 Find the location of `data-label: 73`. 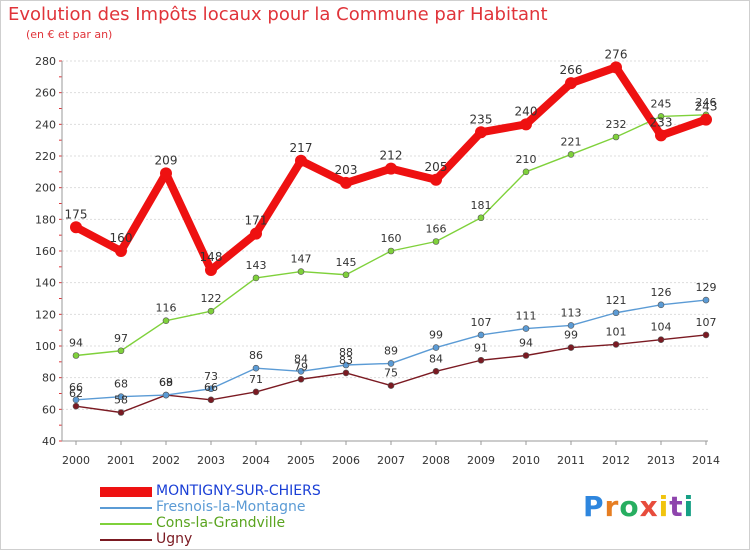

data-label: 73 is located at coordinates (211, 376).